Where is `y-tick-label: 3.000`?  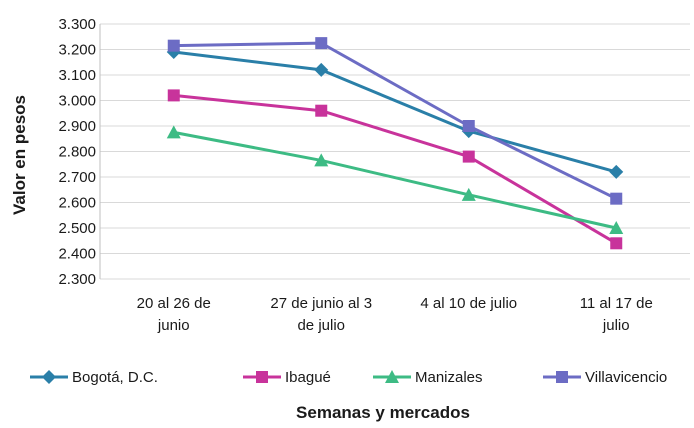
y-tick-label: 3.000 is located at coordinates (77, 101).